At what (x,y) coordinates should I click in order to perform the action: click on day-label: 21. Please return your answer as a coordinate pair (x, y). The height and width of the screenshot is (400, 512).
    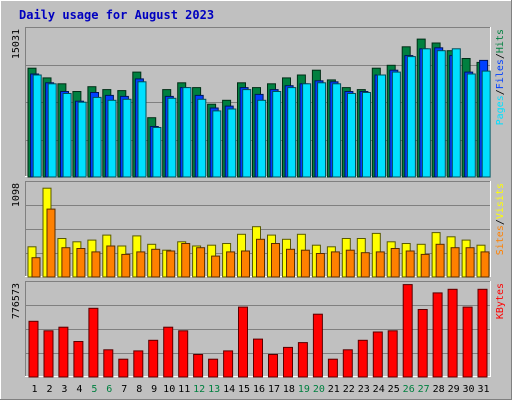
    Looking at the image, I should click on (334, 389).